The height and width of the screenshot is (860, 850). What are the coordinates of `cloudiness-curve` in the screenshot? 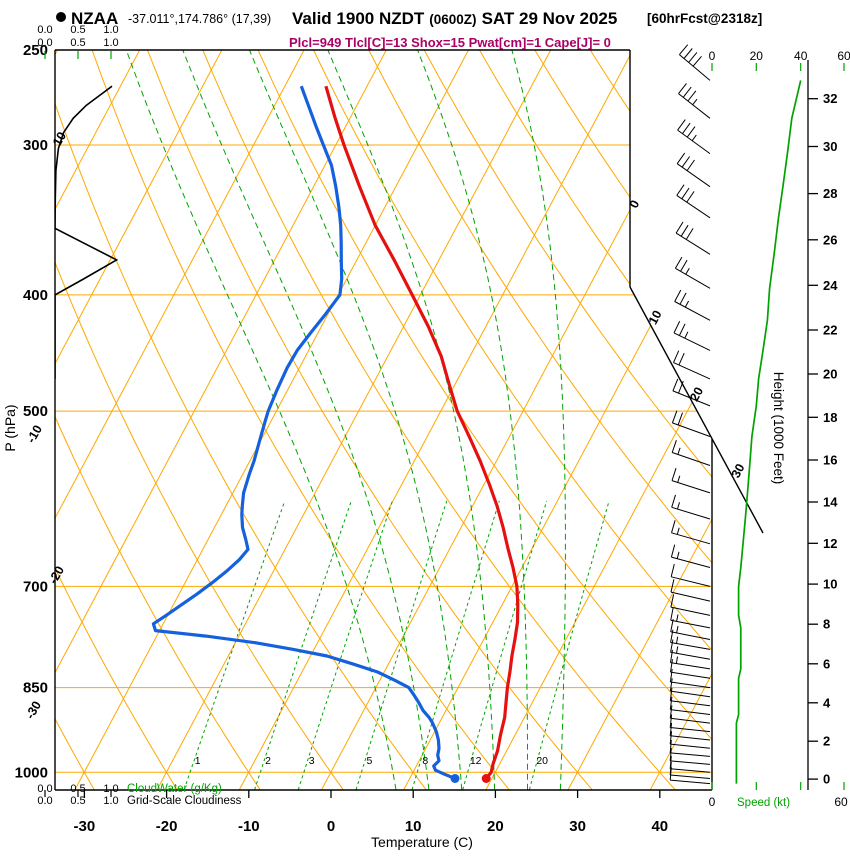 It's located at (87, 232).